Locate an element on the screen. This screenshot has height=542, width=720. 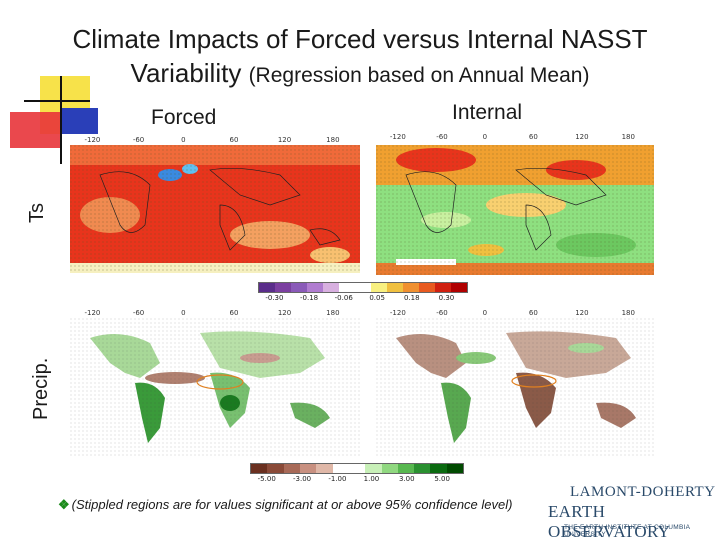
colorbar-tick-label: 5.00 is located at coordinates (442, 479).